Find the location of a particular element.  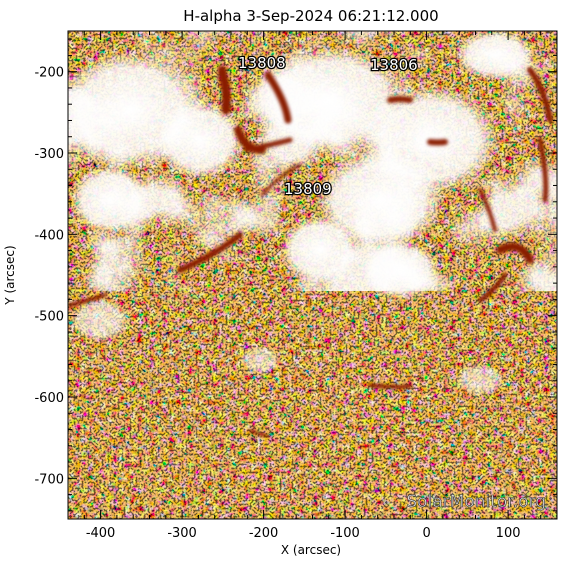

region-label-13809: 13809 is located at coordinates (308, 189).